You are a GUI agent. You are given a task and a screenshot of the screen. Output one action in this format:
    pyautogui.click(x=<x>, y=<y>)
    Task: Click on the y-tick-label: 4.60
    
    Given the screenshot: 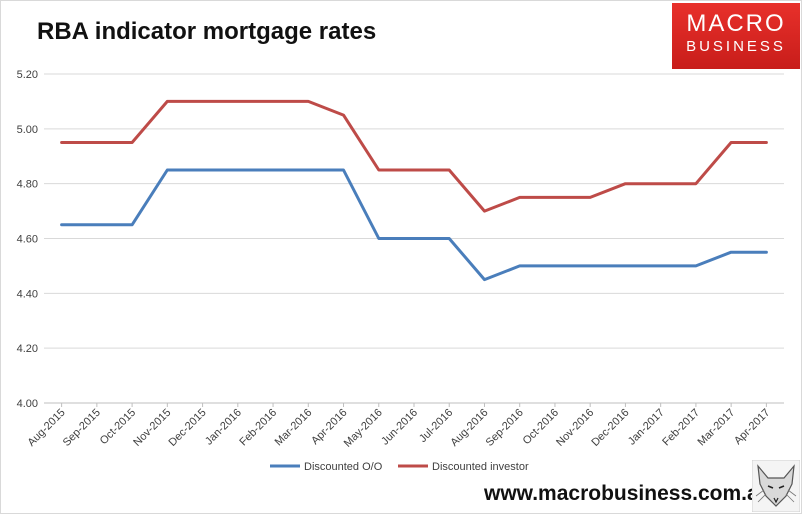 What is the action you would take?
    pyautogui.click(x=27, y=240)
    